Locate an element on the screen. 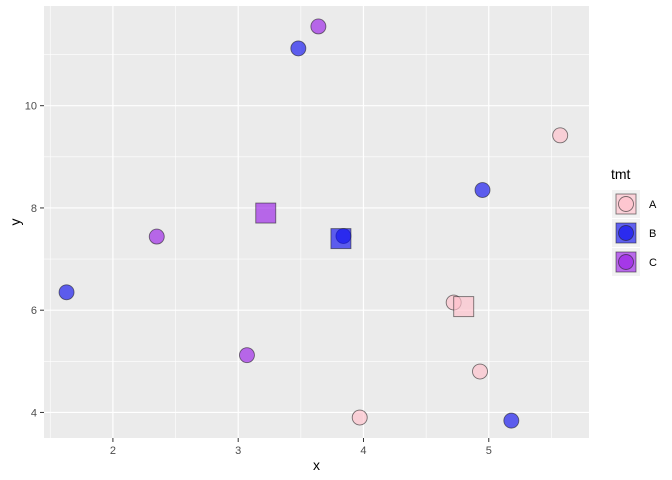  x-tick-label: 3 is located at coordinates (238, 451).